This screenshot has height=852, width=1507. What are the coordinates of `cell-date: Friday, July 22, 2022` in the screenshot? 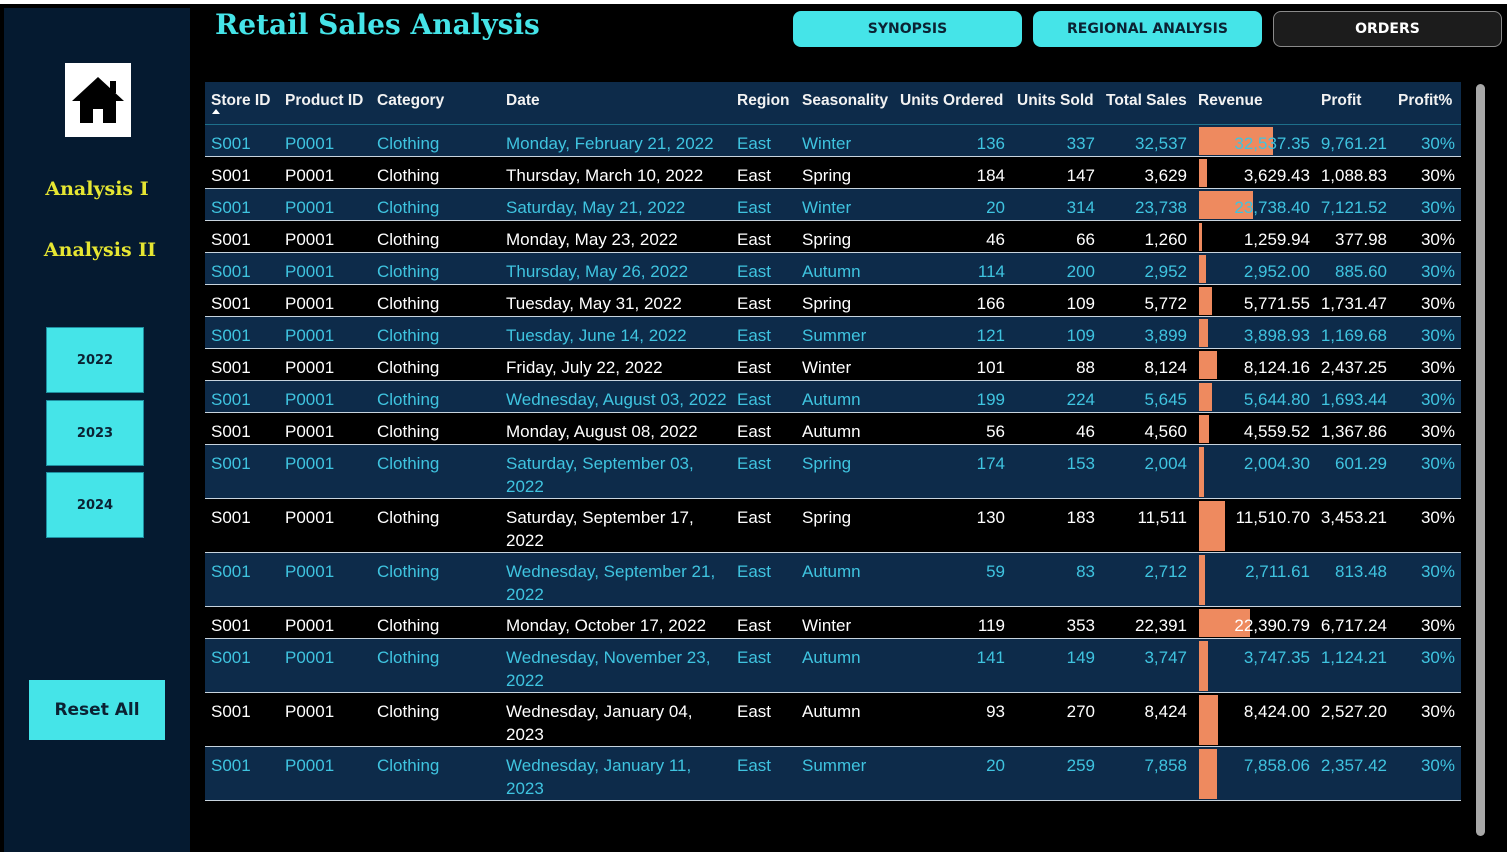 It's located at (584, 367).